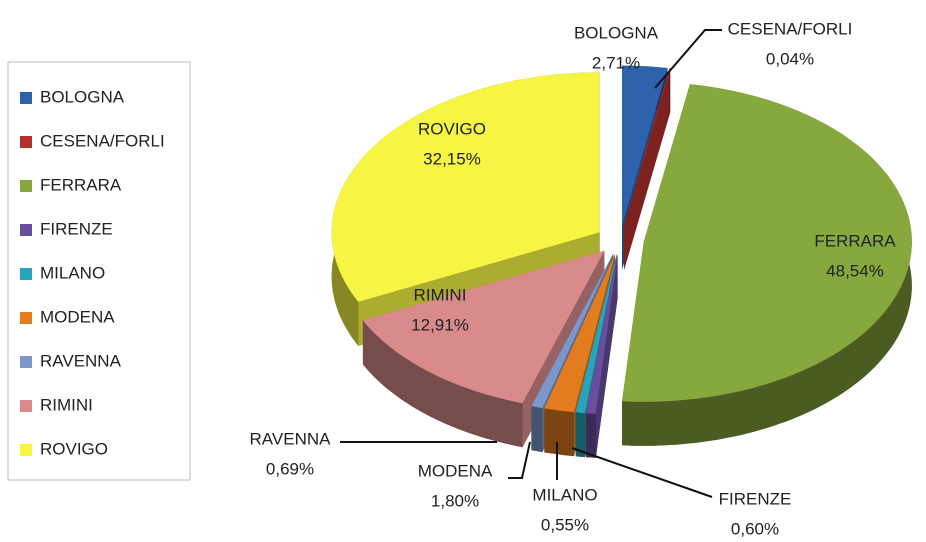 Image resolution: width=926 pixels, height=542 pixels. Describe the element at coordinates (855, 240) in the screenshot. I see `slice-label: FERRARA` at that location.